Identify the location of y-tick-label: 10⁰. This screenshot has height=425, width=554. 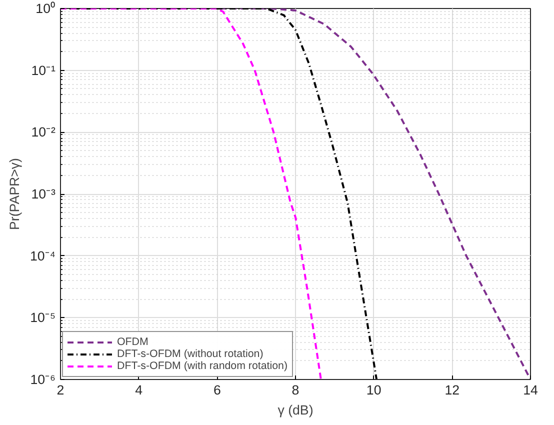
(46, 8).